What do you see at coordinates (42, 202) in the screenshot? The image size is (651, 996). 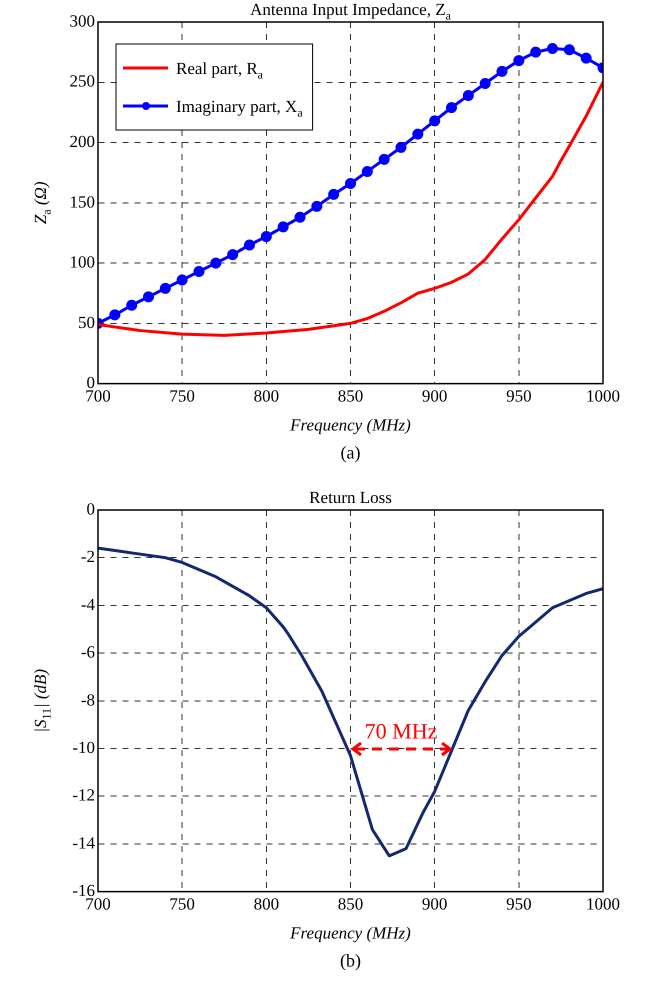 I see `y-axis-title: Za (Ω)` at bounding box center [42, 202].